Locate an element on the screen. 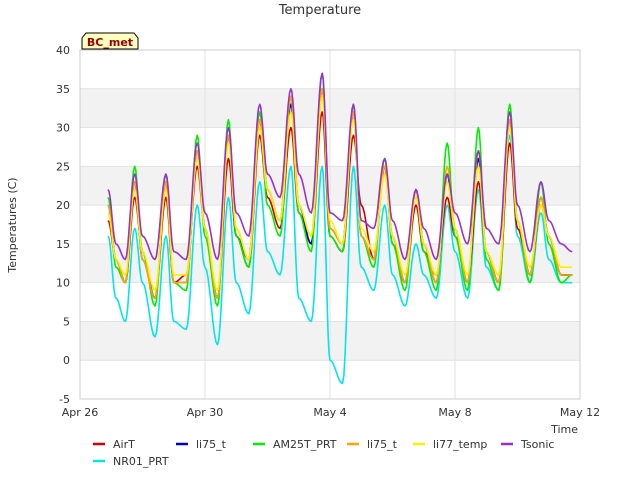  y-tick-label: 5 is located at coordinates (66, 321).